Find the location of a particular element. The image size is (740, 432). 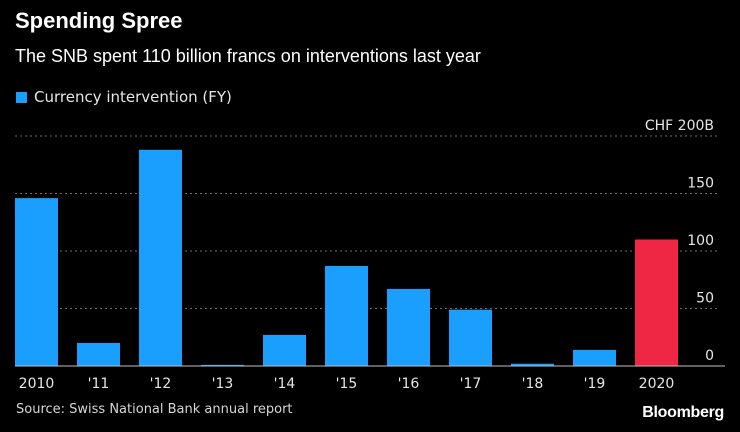

chart-title: Spending Spree is located at coordinates (99, 20).